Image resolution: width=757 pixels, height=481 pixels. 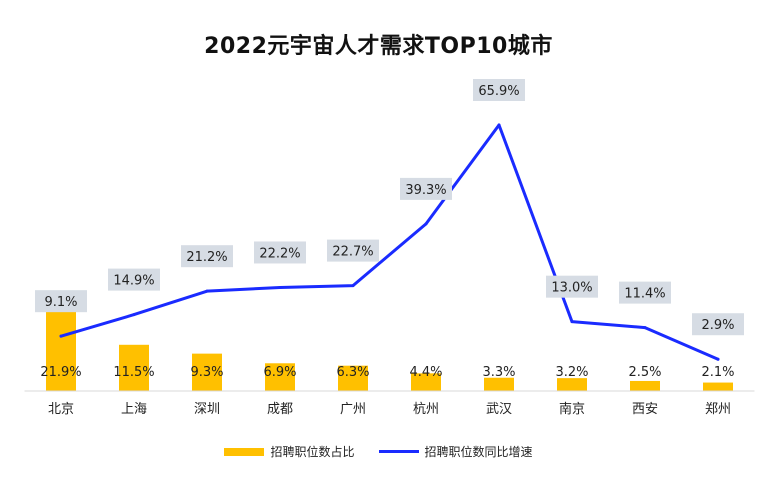 I want to click on x-tick-label: 成都, so click(x=280, y=409).